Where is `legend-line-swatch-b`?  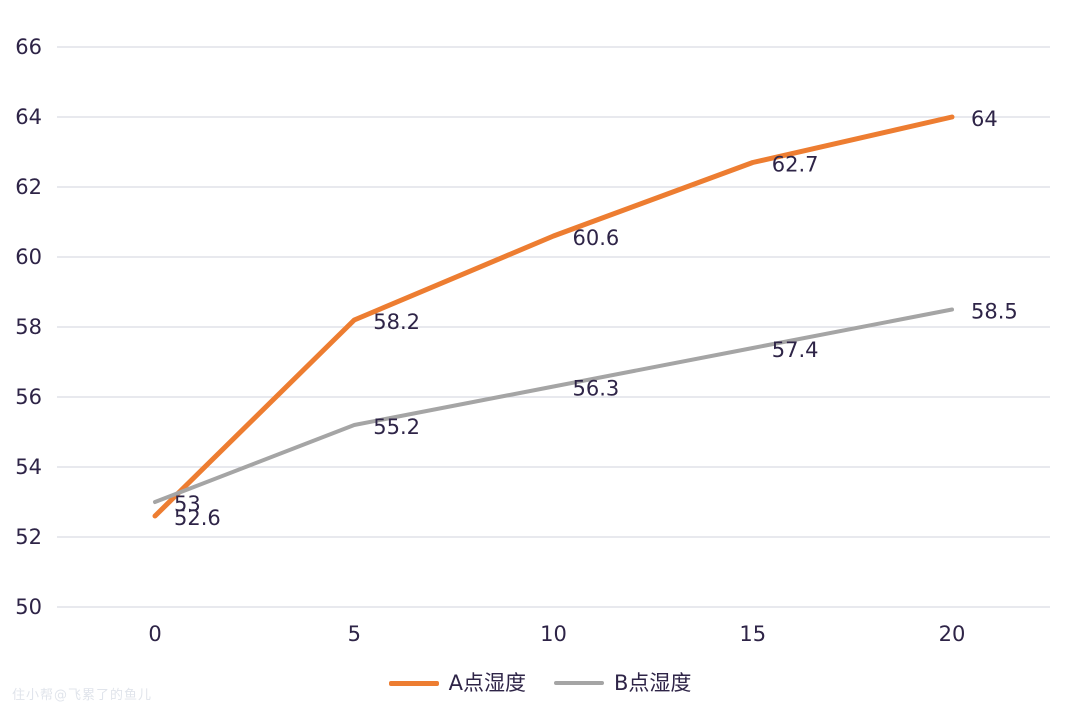 legend-line-swatch-b is located at coordinates (578, 683).